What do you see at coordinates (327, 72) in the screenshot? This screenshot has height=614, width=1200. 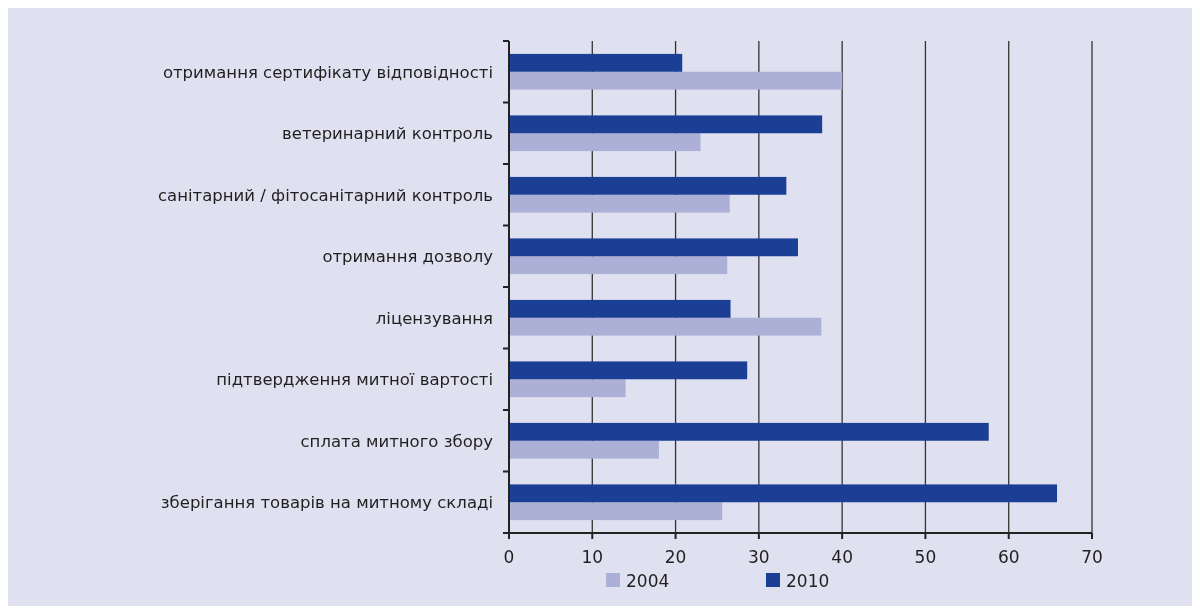 I see `y-tick-label: отримання сертифікату відповідності` at bounding box center [327, 72].